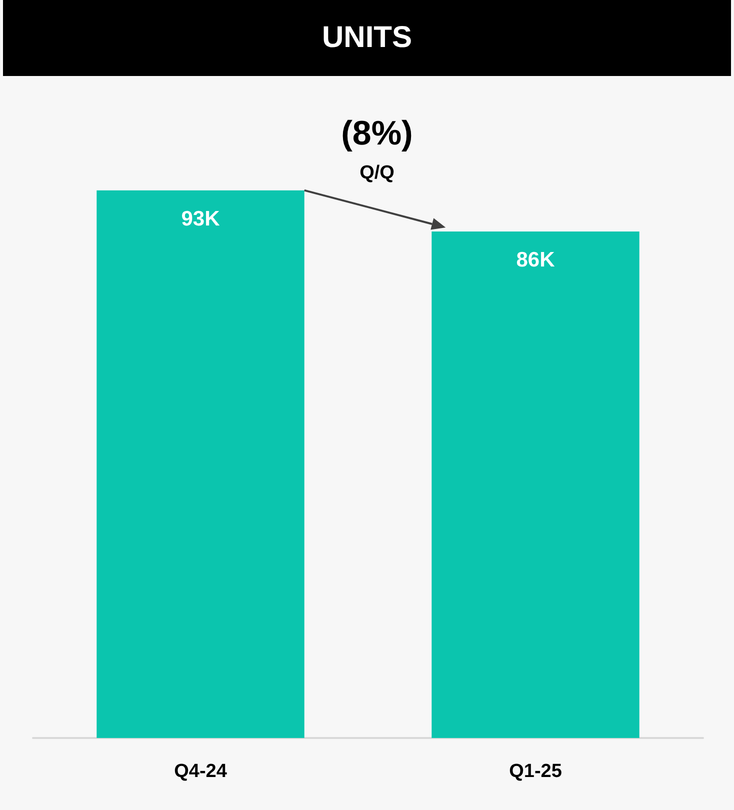 This screenshot has width=734, height=810. What do you see at coordinates (535, 771) in the screenshot?
I see `x-tick-label: Q1-25` at bounding box center [535, 771].